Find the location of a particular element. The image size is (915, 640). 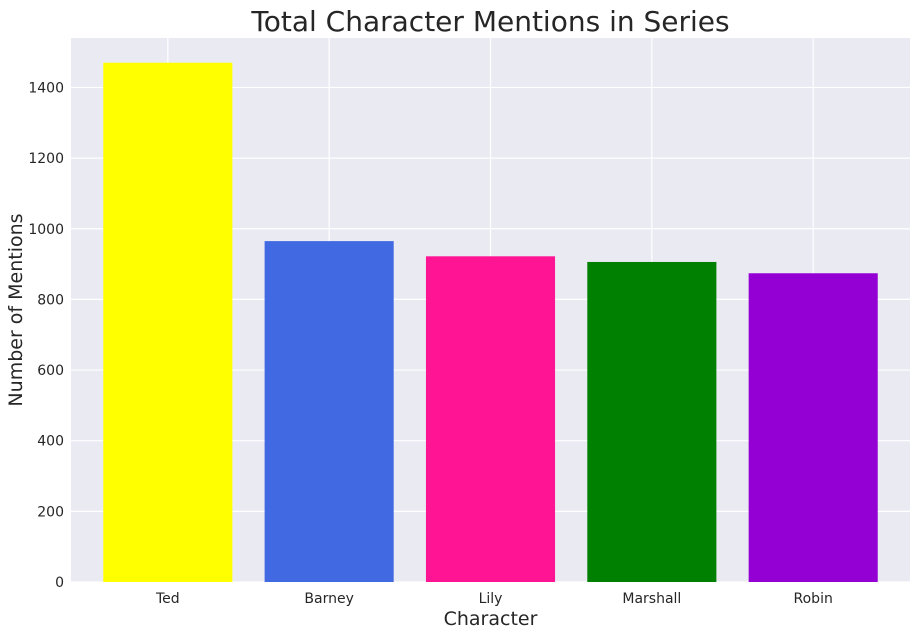

bar-lily is located at coordinates (490, 419).